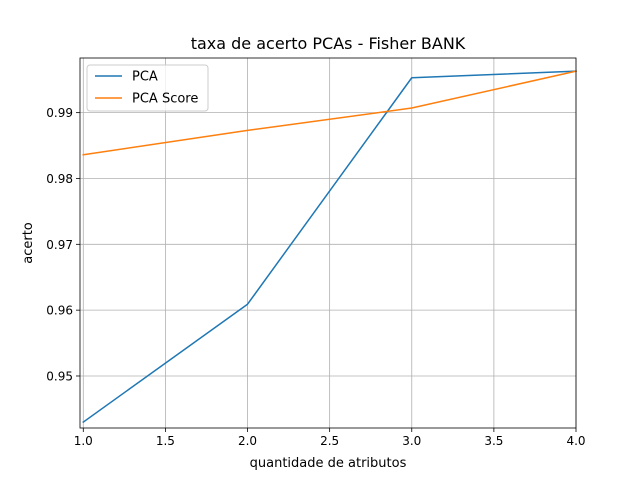 This screenshot has height=480, width=640. What do you see at coordinates (411, 441) in the screenshot?
I see `x-tick-label: 3.0` at bounding box center [411, 441].